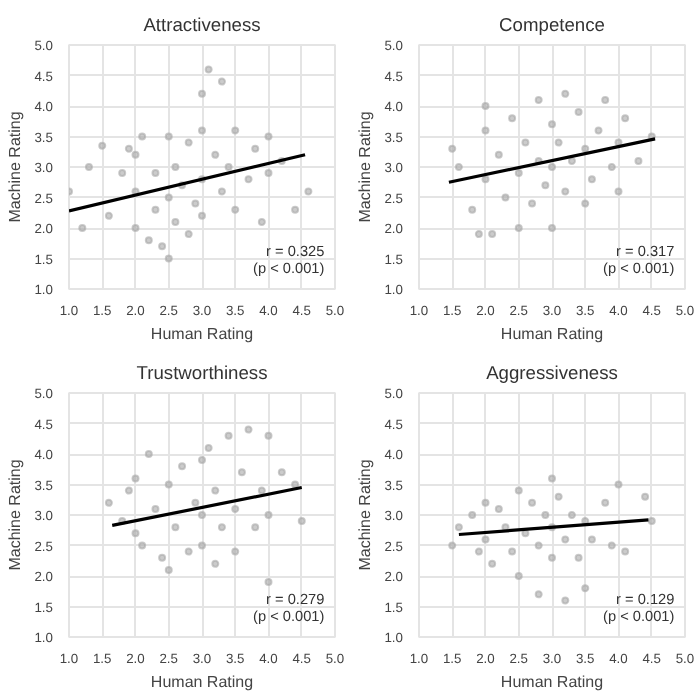  I want to click on chart-title: Attractiveness, so click(202, 25).